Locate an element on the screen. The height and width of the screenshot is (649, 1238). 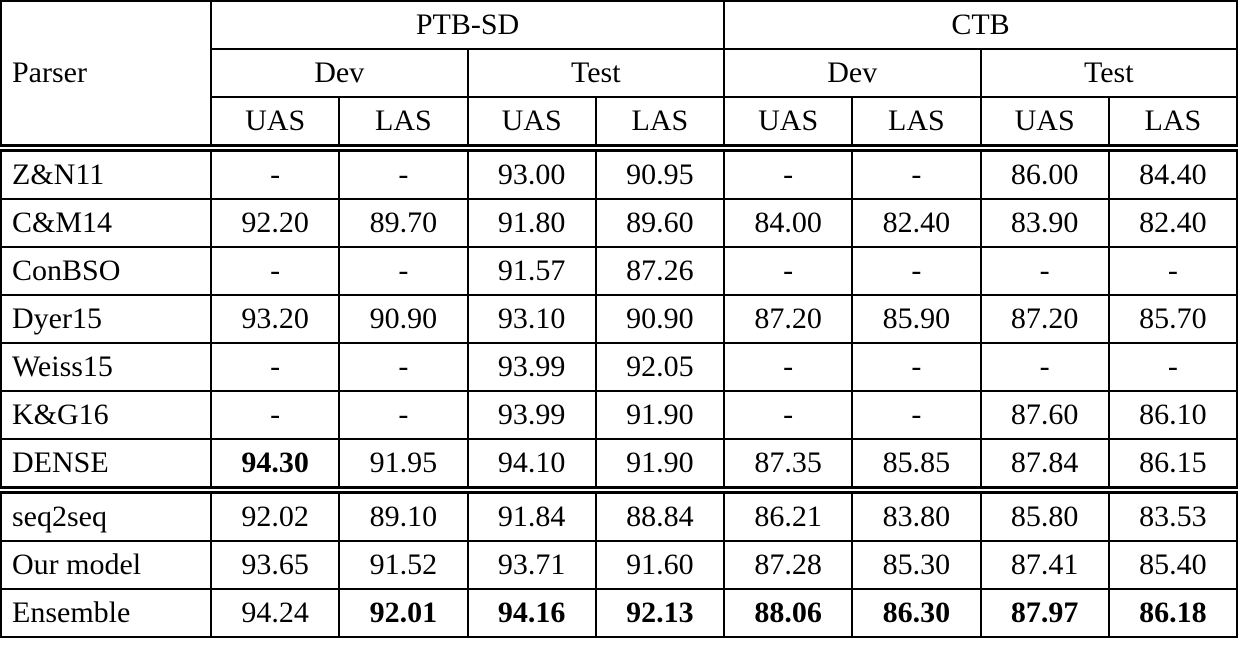
table-row: Weiss15- -93.99 92.05- - - - is located at coordinates (619, 367).